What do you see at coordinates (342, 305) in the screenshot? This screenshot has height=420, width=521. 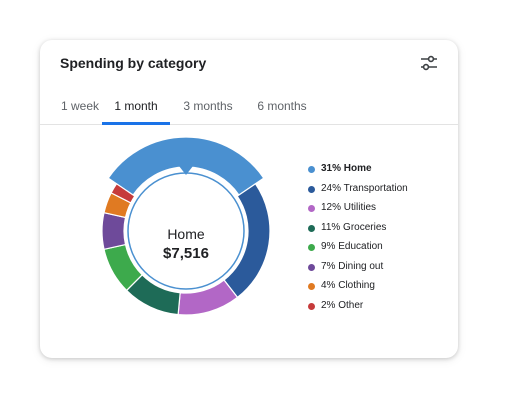 I see `legend-label: 2% Other` at bounding box center [342, 305].